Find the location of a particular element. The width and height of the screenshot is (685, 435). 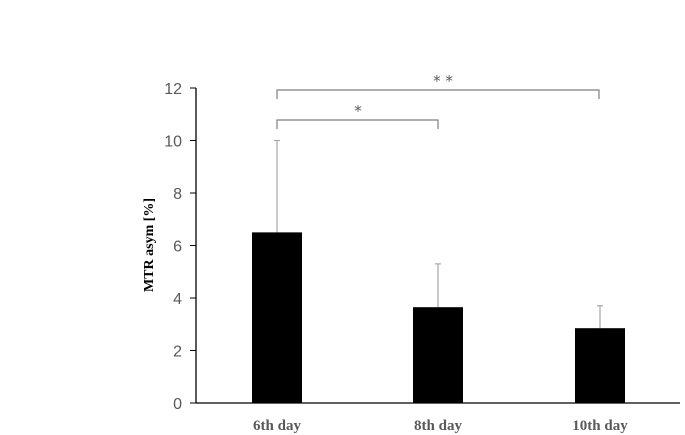

y-axis-label: MTR asym [%] is located at coordinates (149, 245).